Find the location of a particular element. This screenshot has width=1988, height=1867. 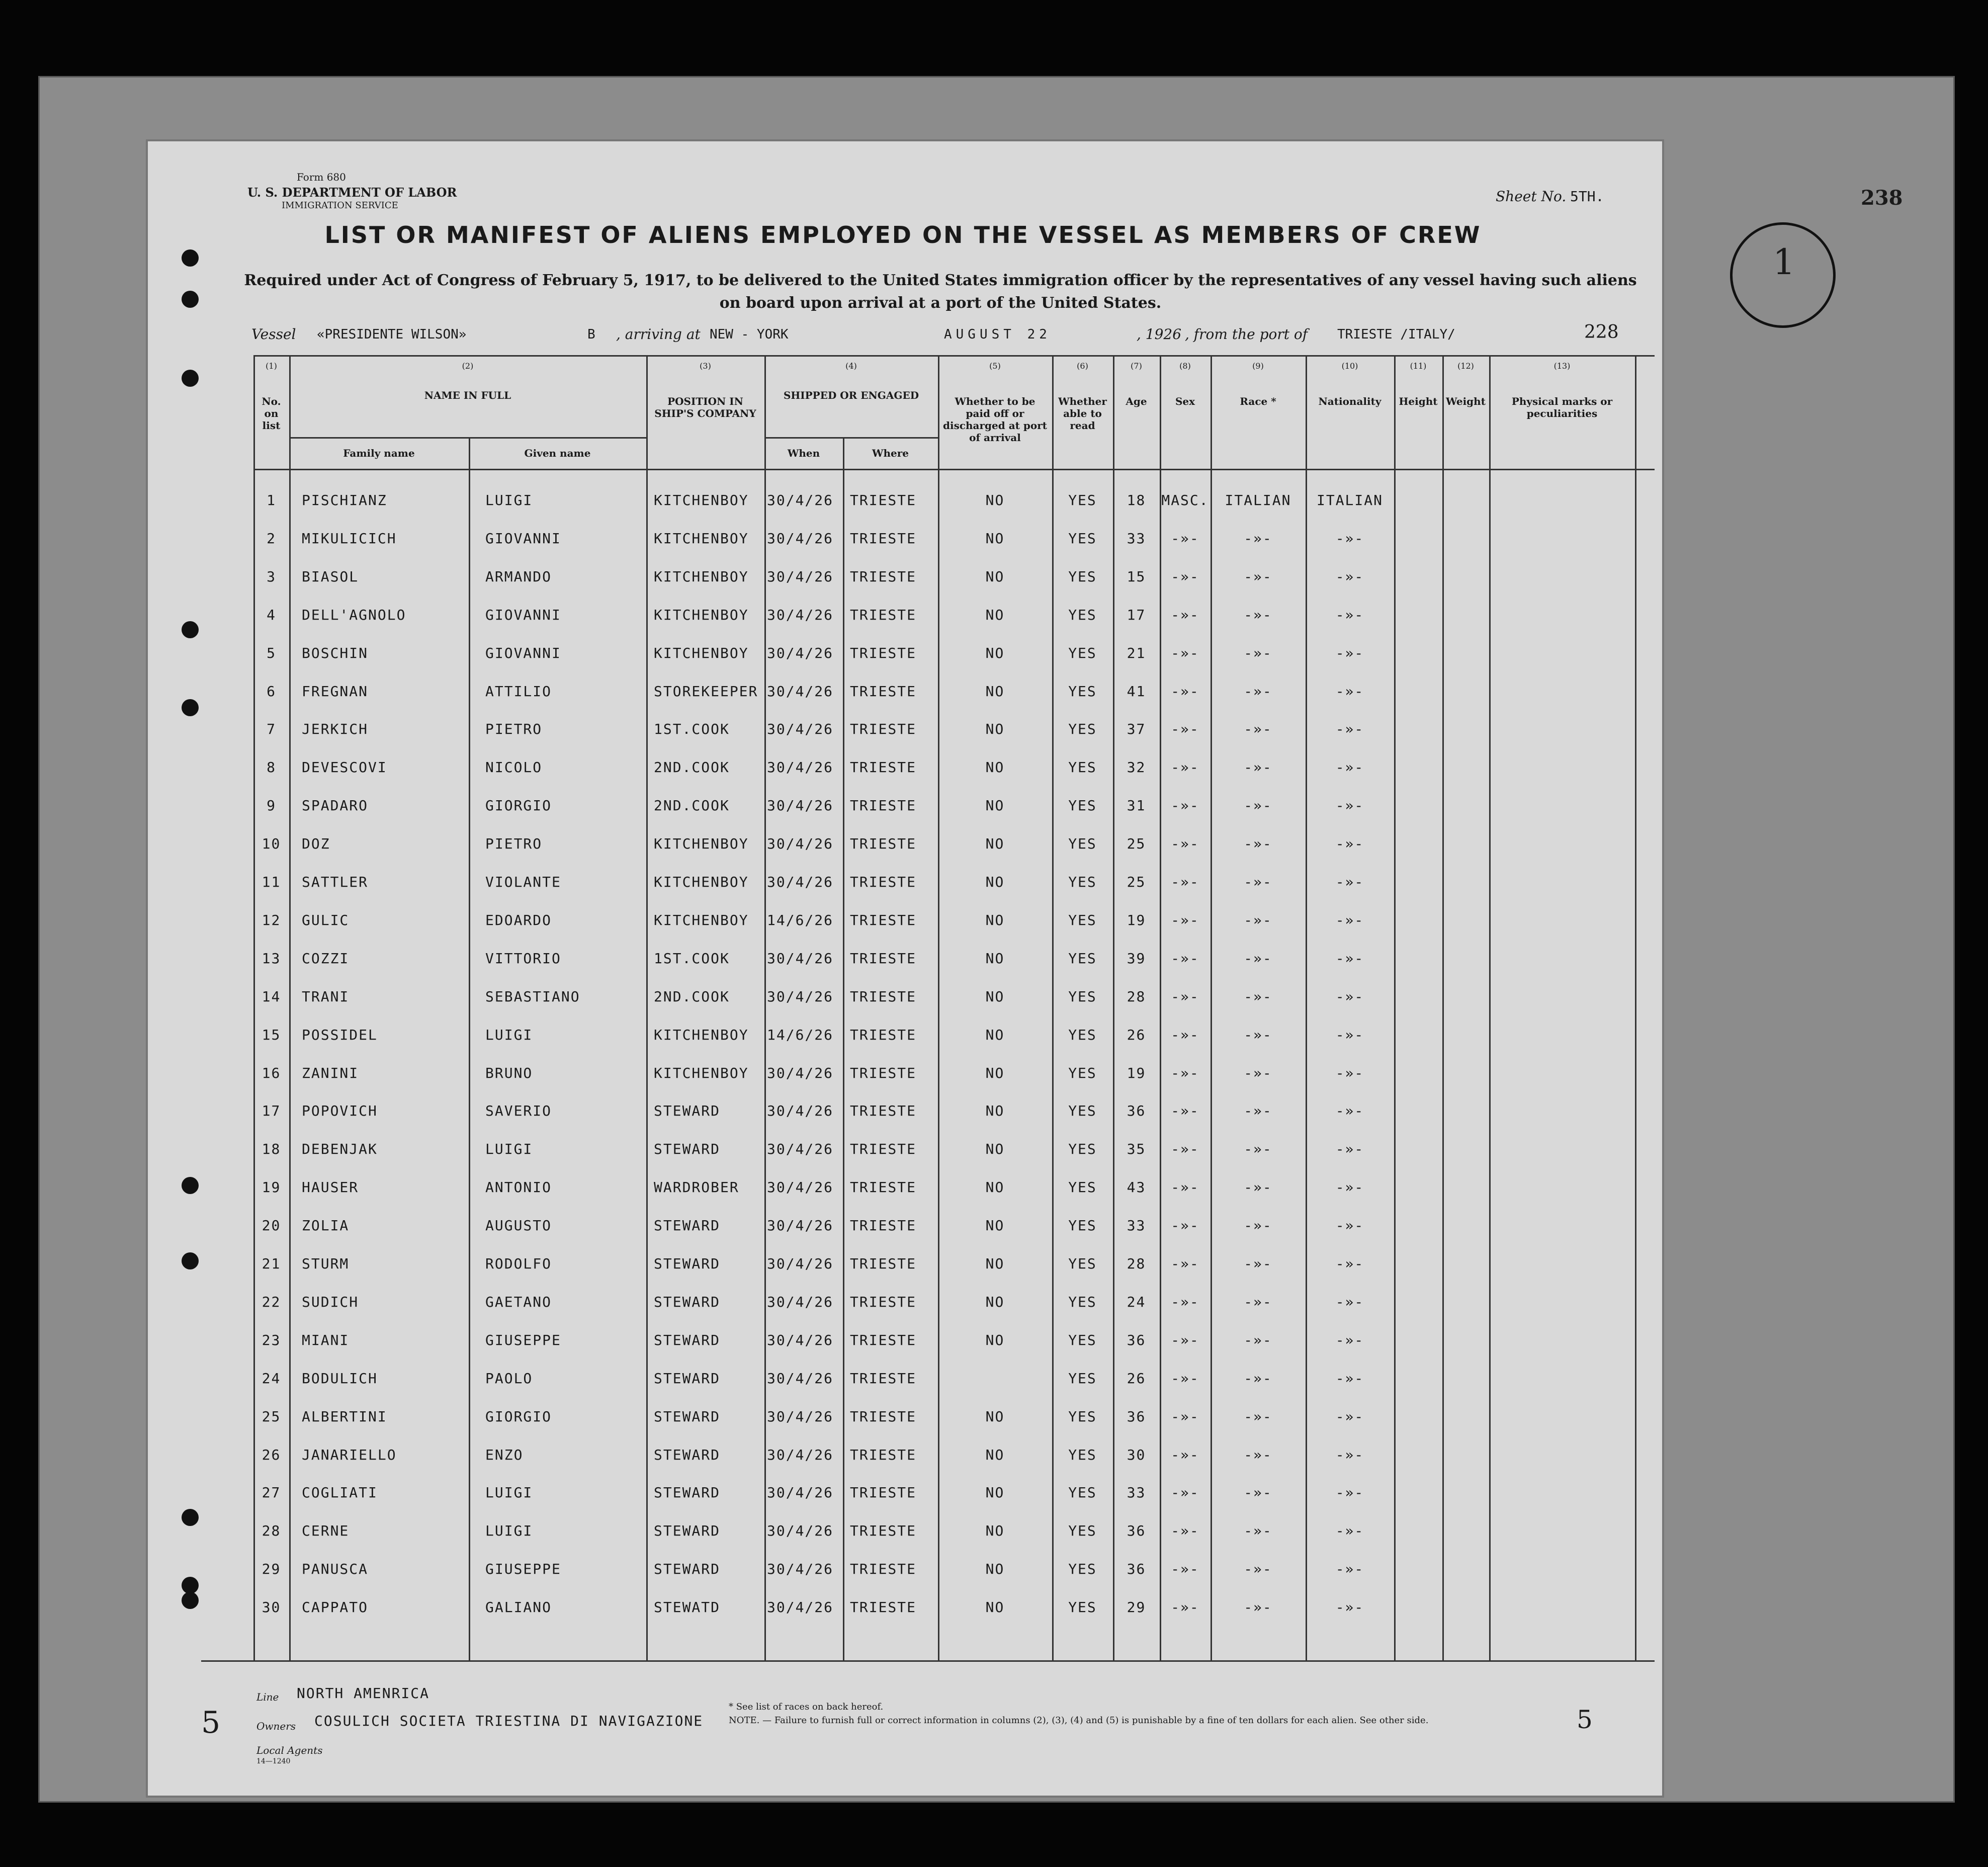

column-label: No. on list is located at coordinates (271, 413).